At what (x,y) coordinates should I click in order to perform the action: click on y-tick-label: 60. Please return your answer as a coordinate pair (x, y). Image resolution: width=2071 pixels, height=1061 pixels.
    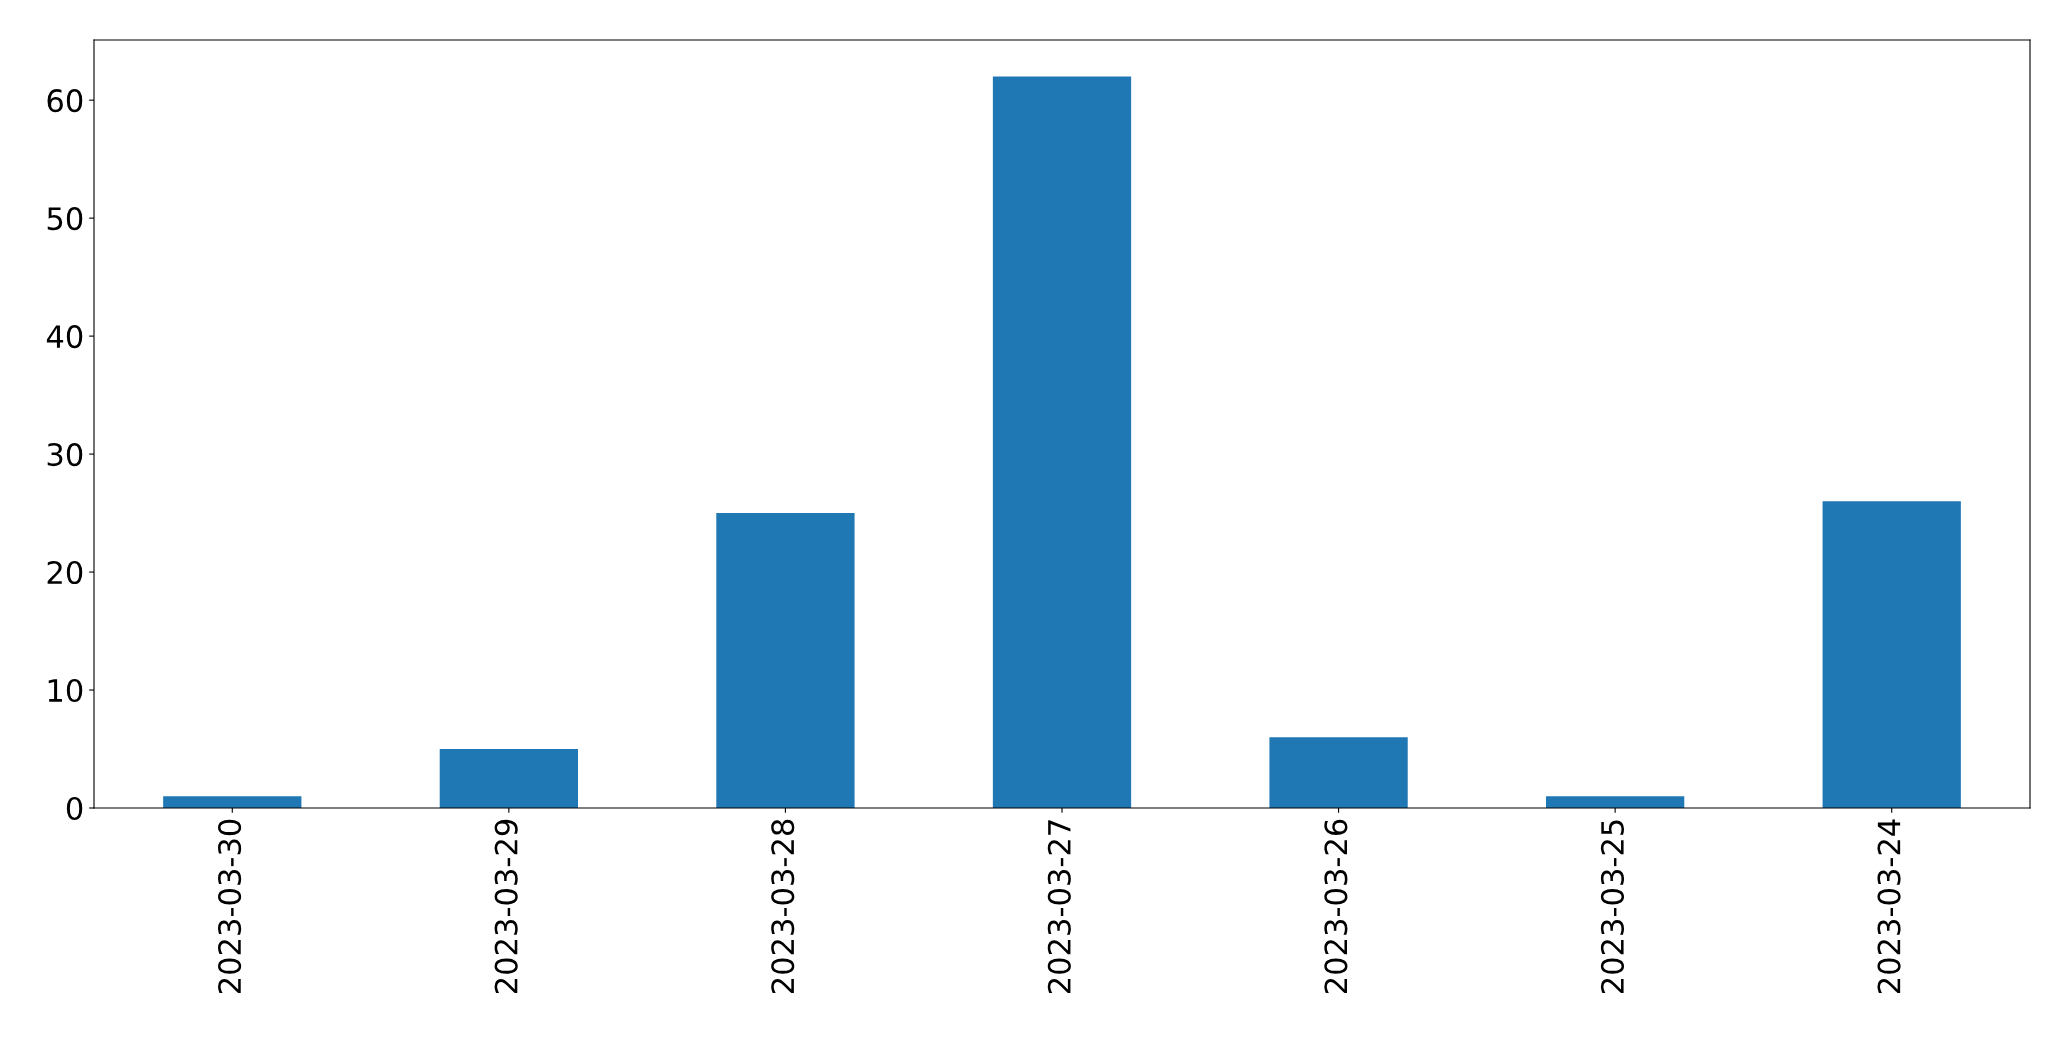
    Looking at the image, I should click on (65, 101).